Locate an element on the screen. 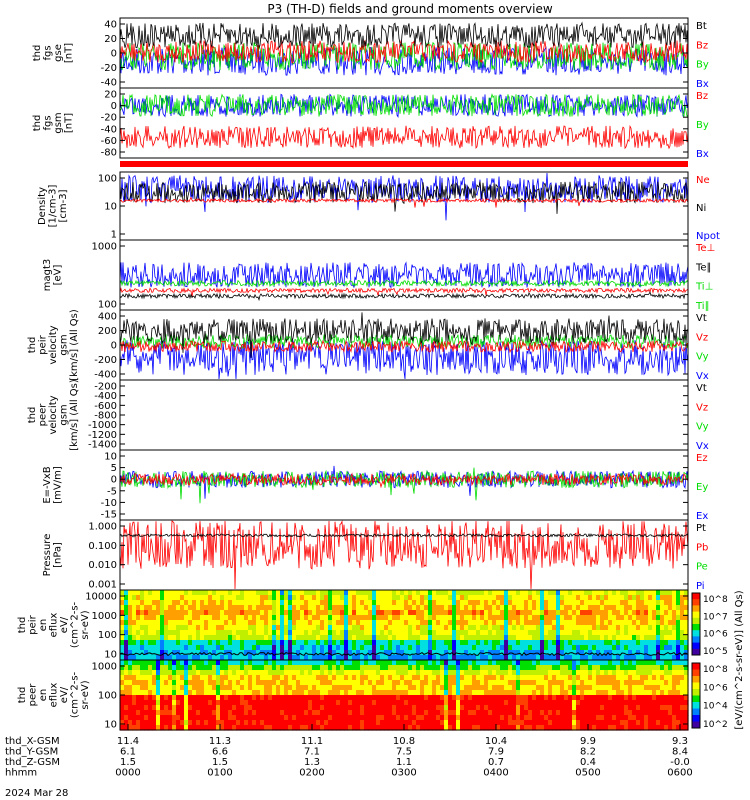 The height and width of the screenshot is (800, 750). colorbar-label: [eV/(cm^2-s-sr-eV)] (All Qs) is located at coordinates (739, 659).